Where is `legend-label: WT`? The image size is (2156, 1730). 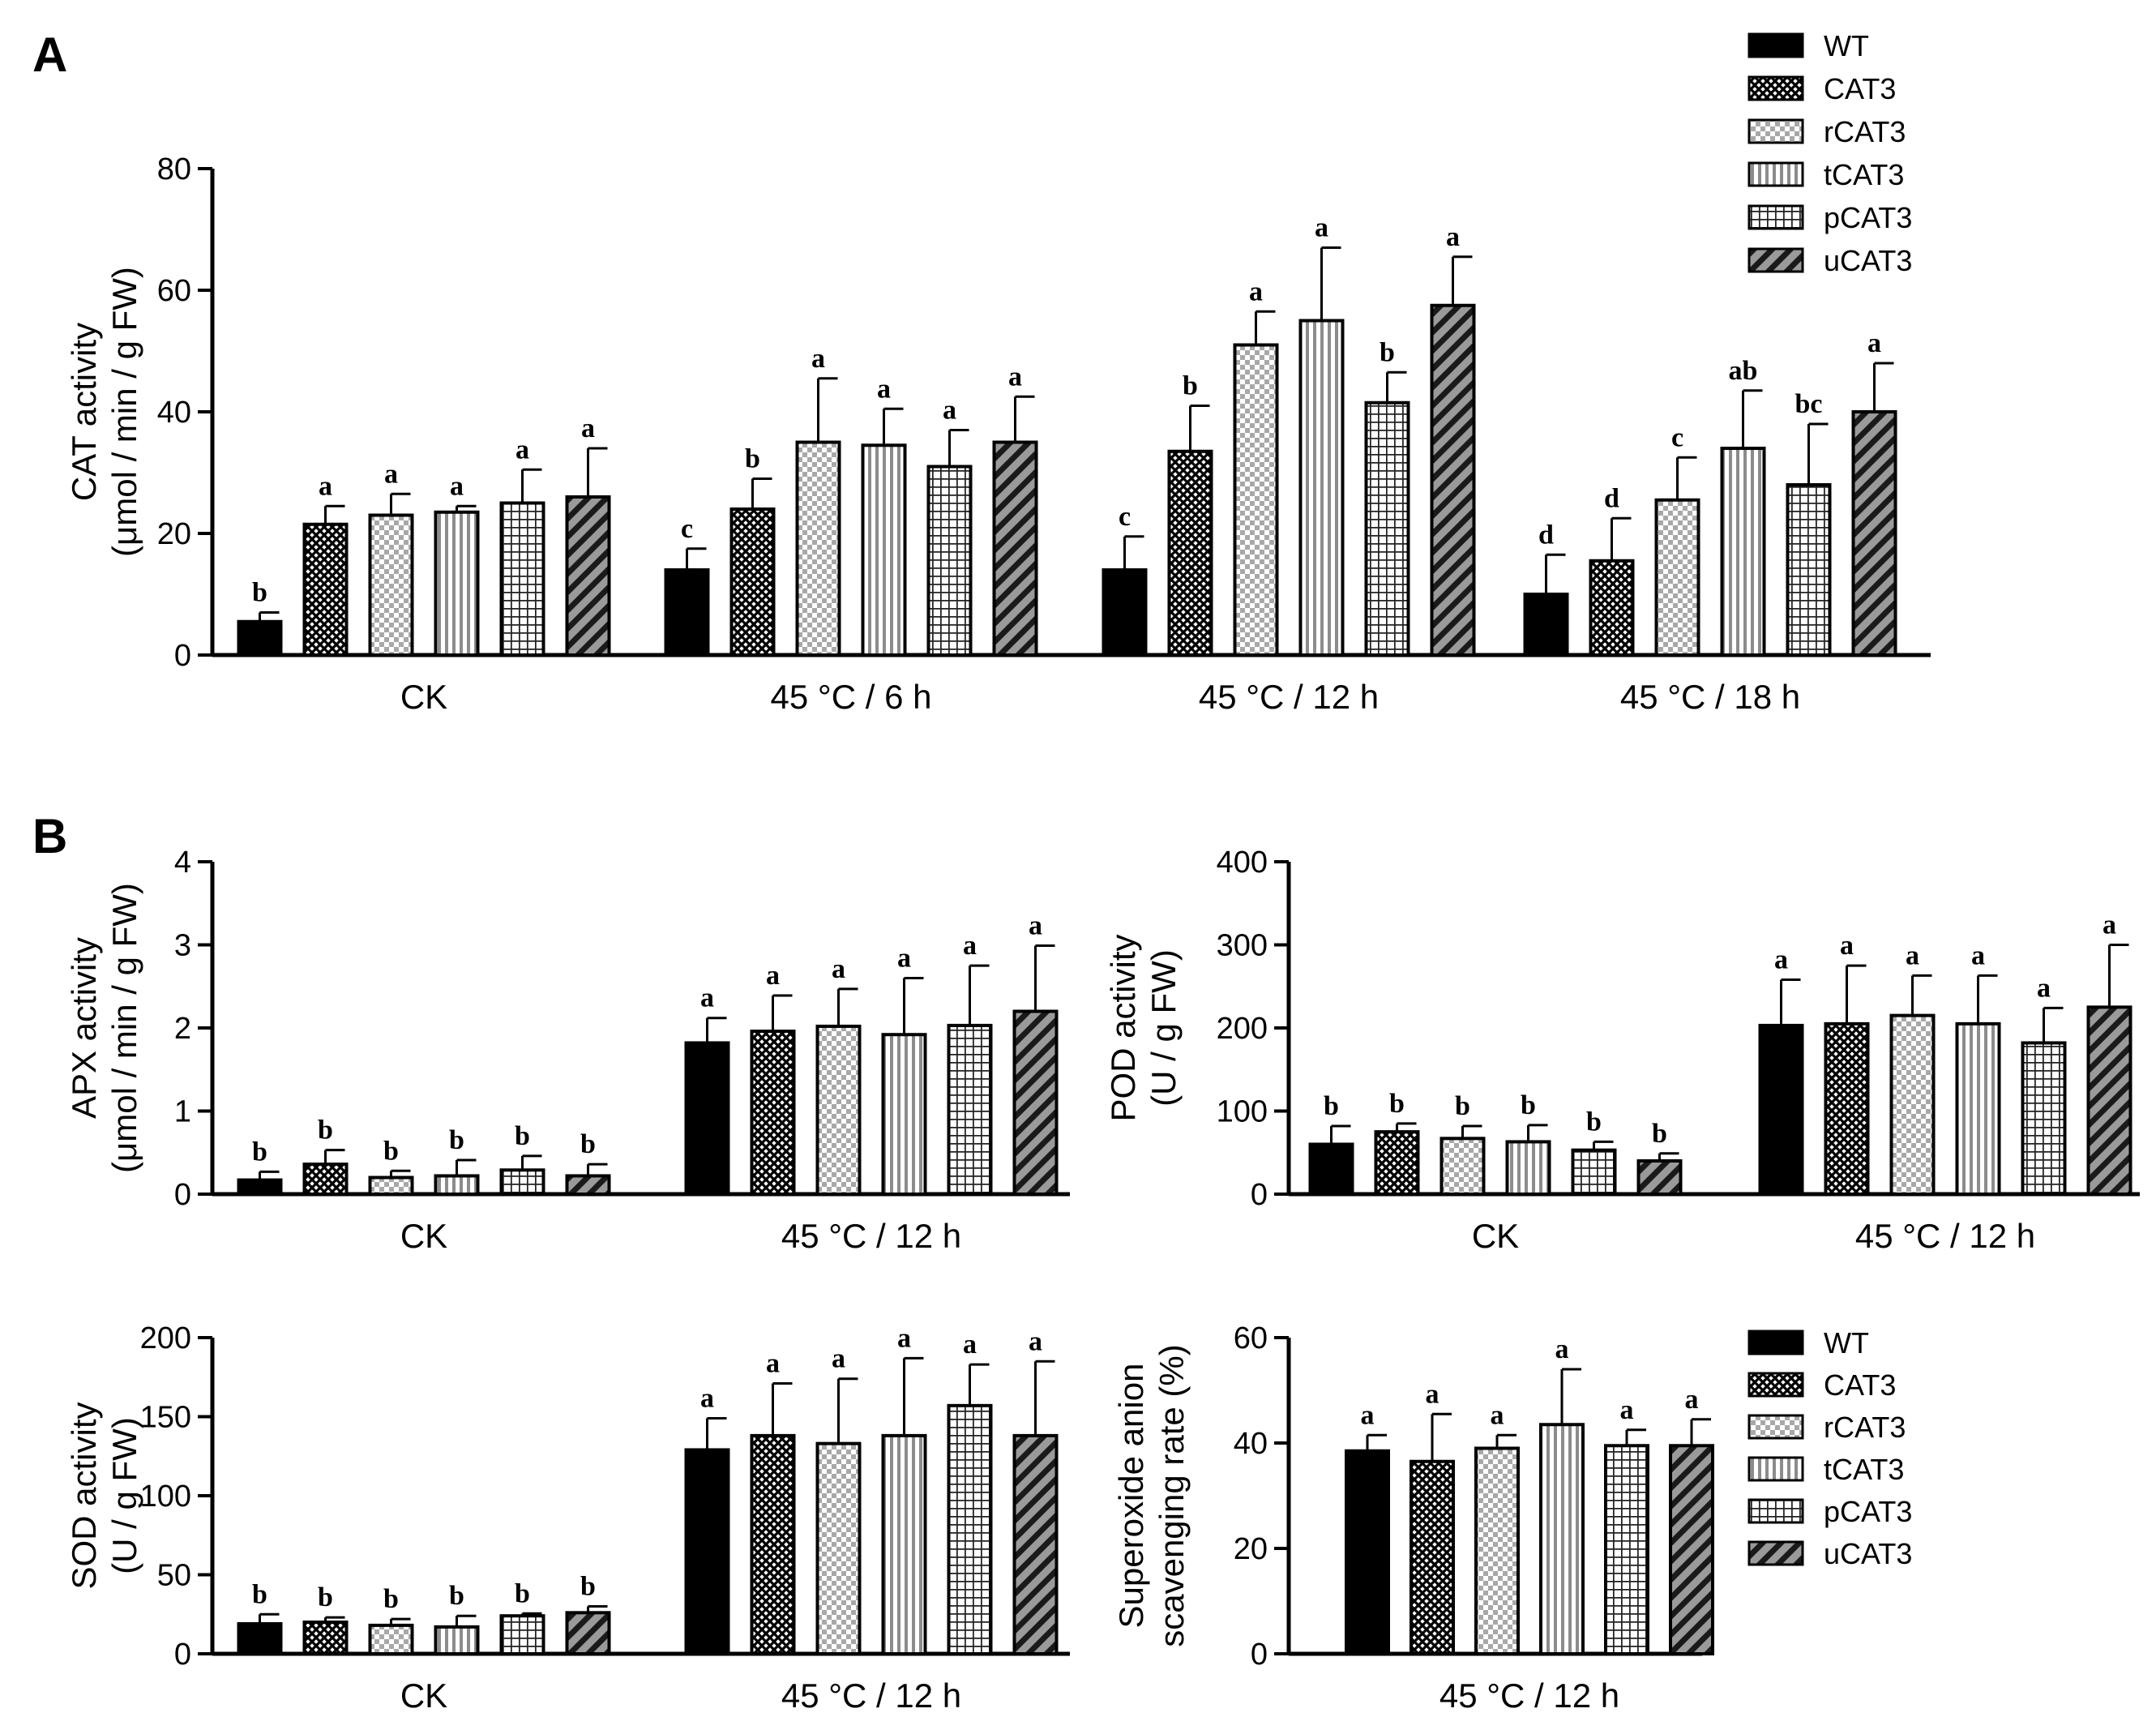 legend-label: WT is located at coordinates (1846, 46).